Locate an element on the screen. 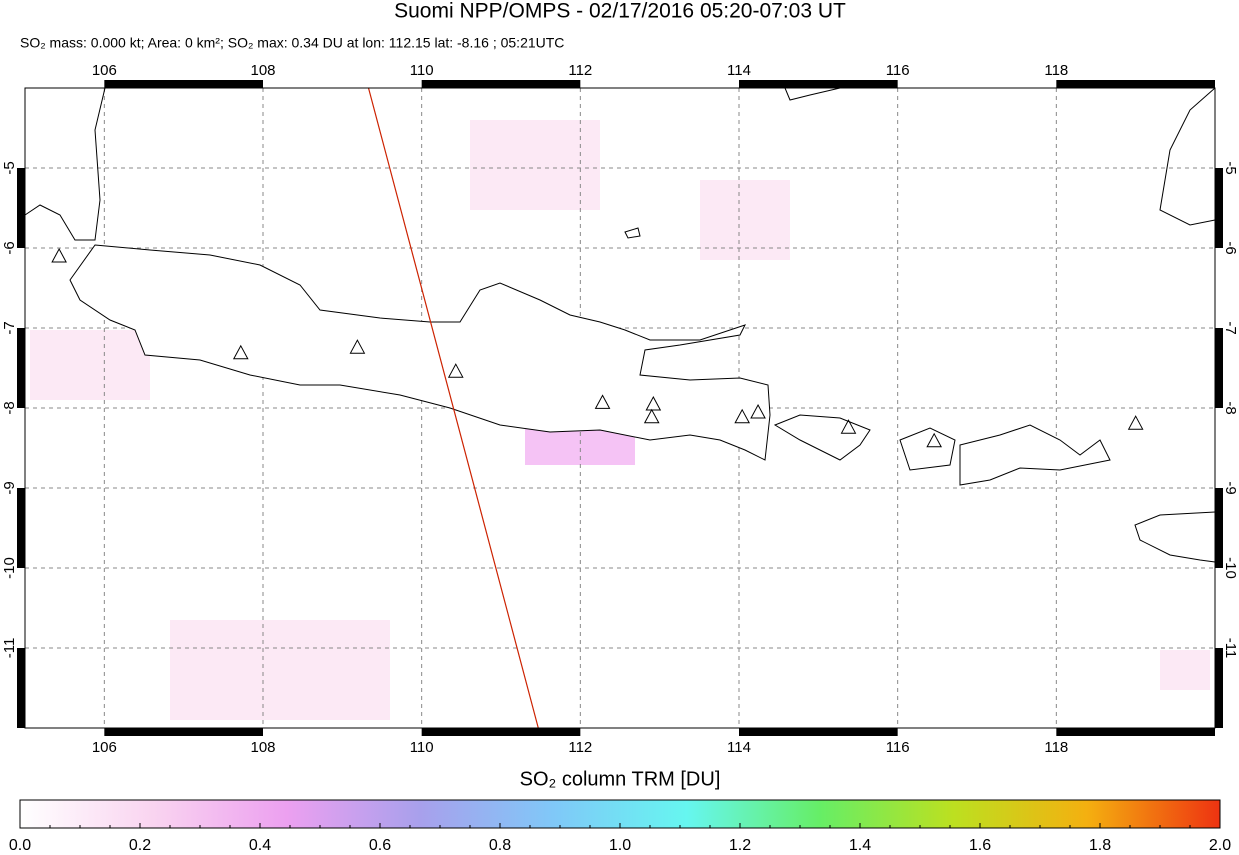 This screenshot has height=855, width=1239. bali is located at coordinates (822, 437).